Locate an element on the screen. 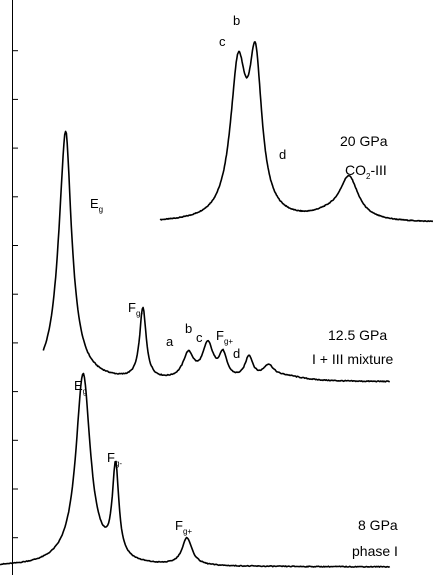 The width and height of the screenshot is (433, 575). peak-label-d-20gpa: d is located at coordinates (282, 154).